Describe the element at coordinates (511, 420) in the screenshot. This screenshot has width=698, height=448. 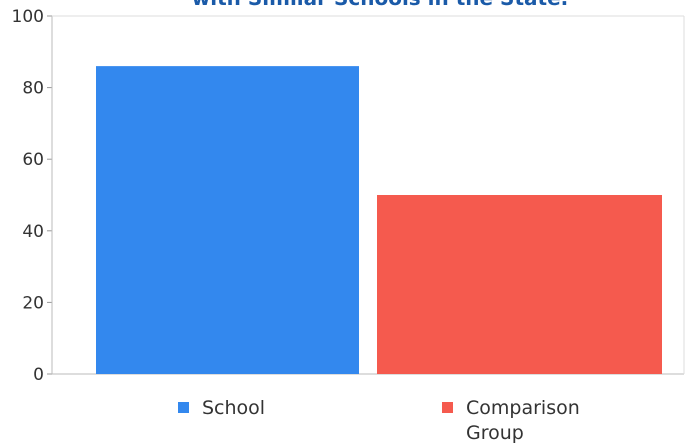
I see `legend-item: Comparison Group` at that location.